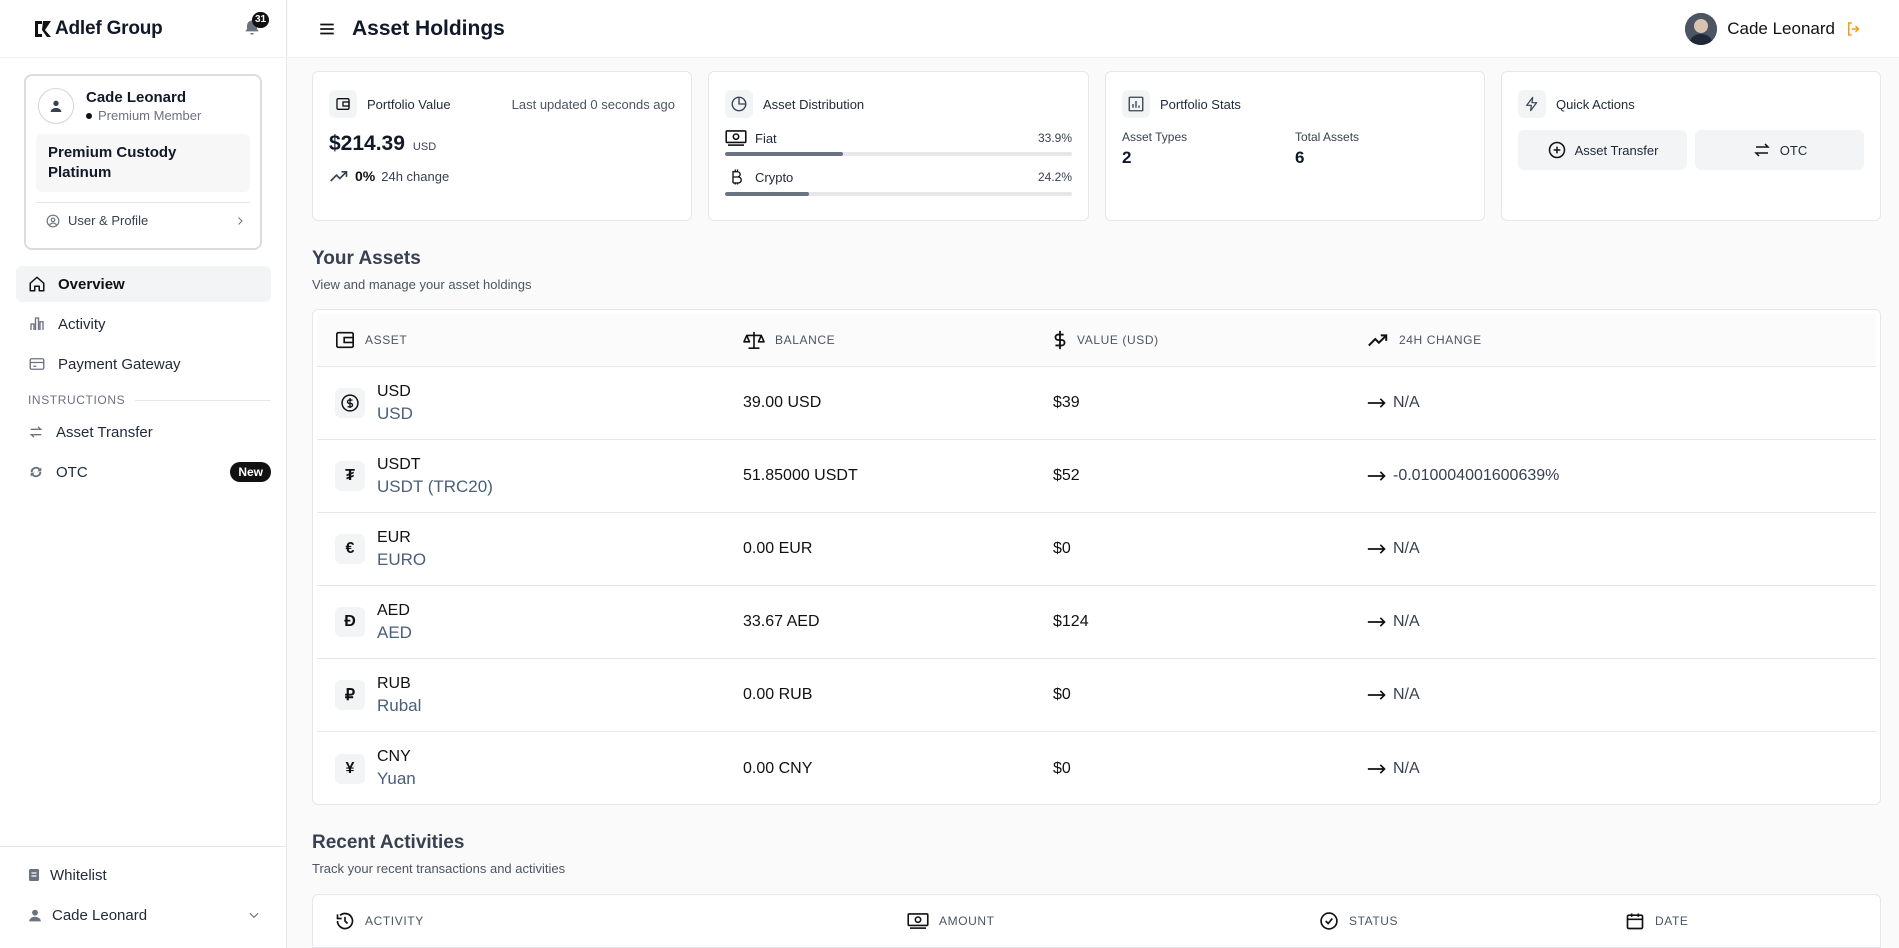 The height and width of the screenshot is (948, 1899). What do you see at coordinates (782, 402) in the screenshot?
I see `asset-balance: 39.00 USD` at bounding box center [782, 402].